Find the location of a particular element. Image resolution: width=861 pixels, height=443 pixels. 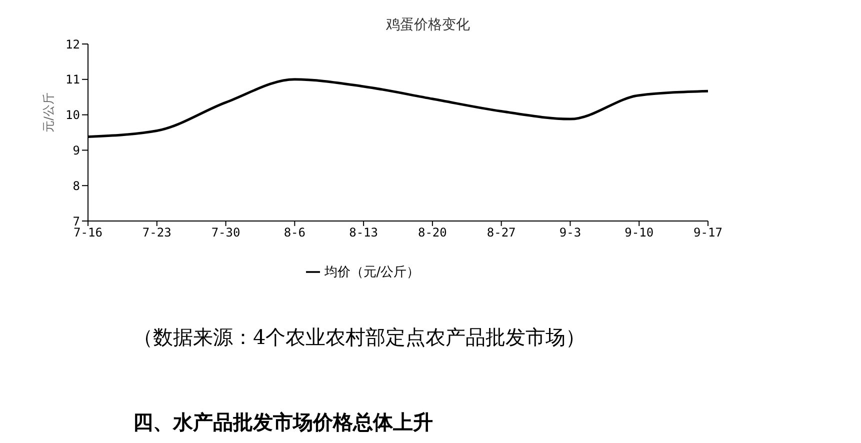

x-tick-label: 8-27 is located at coordinates (501, 233).